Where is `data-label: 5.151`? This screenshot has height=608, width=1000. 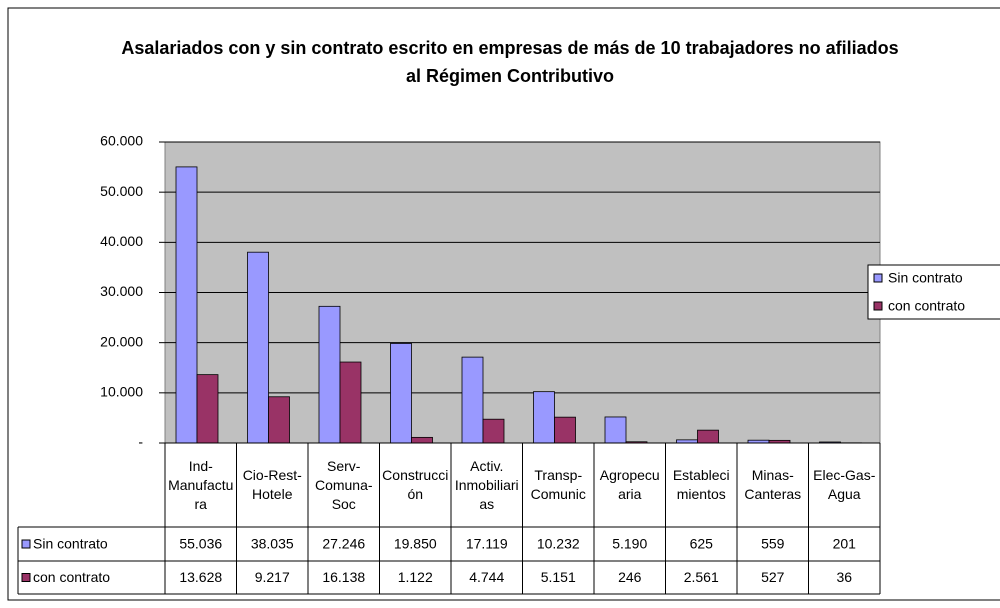
data-label: 5.151 is located at coordinates (558, 577).